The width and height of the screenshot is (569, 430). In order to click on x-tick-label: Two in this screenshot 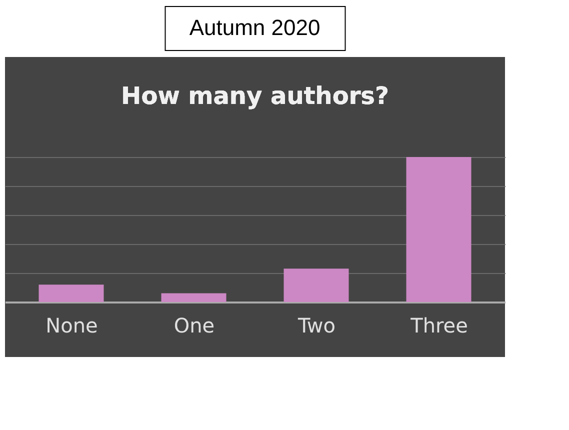, I will do `click(316, 326)`.